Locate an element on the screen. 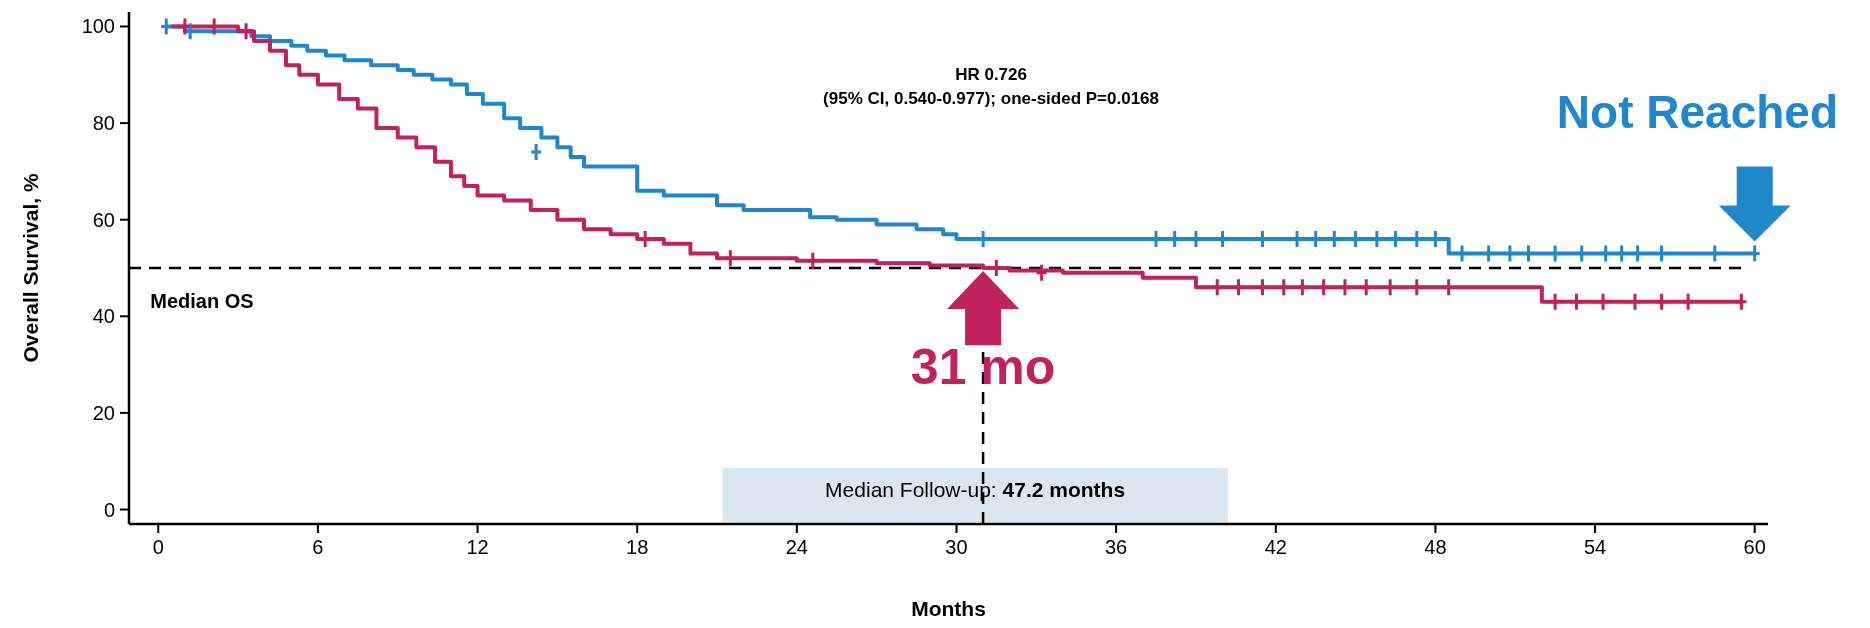 The image size is (1870, 628). ref-line-label: Median OS is located at coordinates (202, 301).